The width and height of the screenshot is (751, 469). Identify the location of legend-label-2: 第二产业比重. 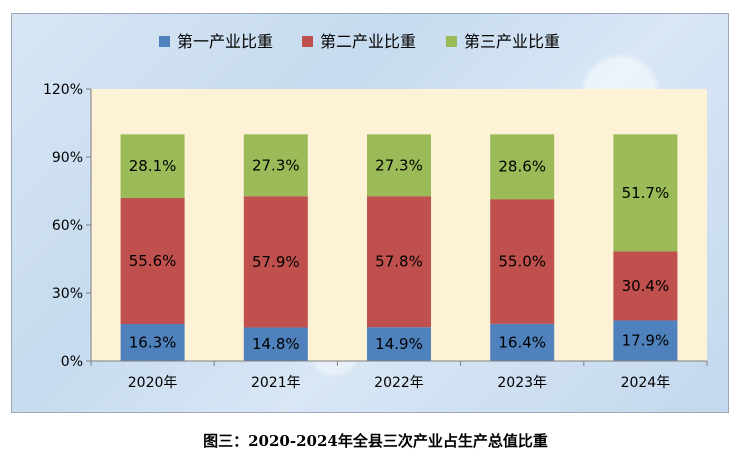
(368, 41).